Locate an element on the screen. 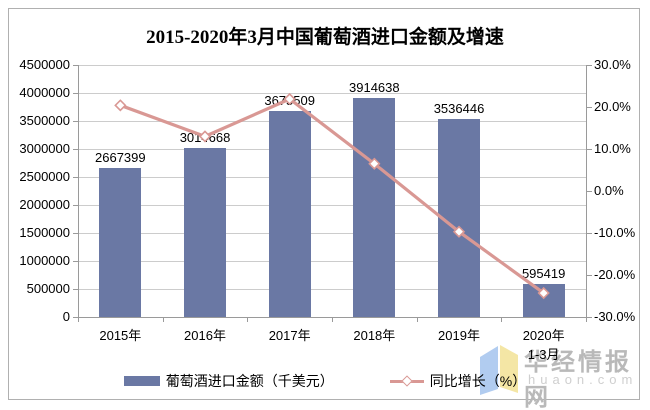 Image resolution: width=650 pixels, height=410 pixels. legend-item-line: 同比增长（%） is located at coordinates (458, 381).